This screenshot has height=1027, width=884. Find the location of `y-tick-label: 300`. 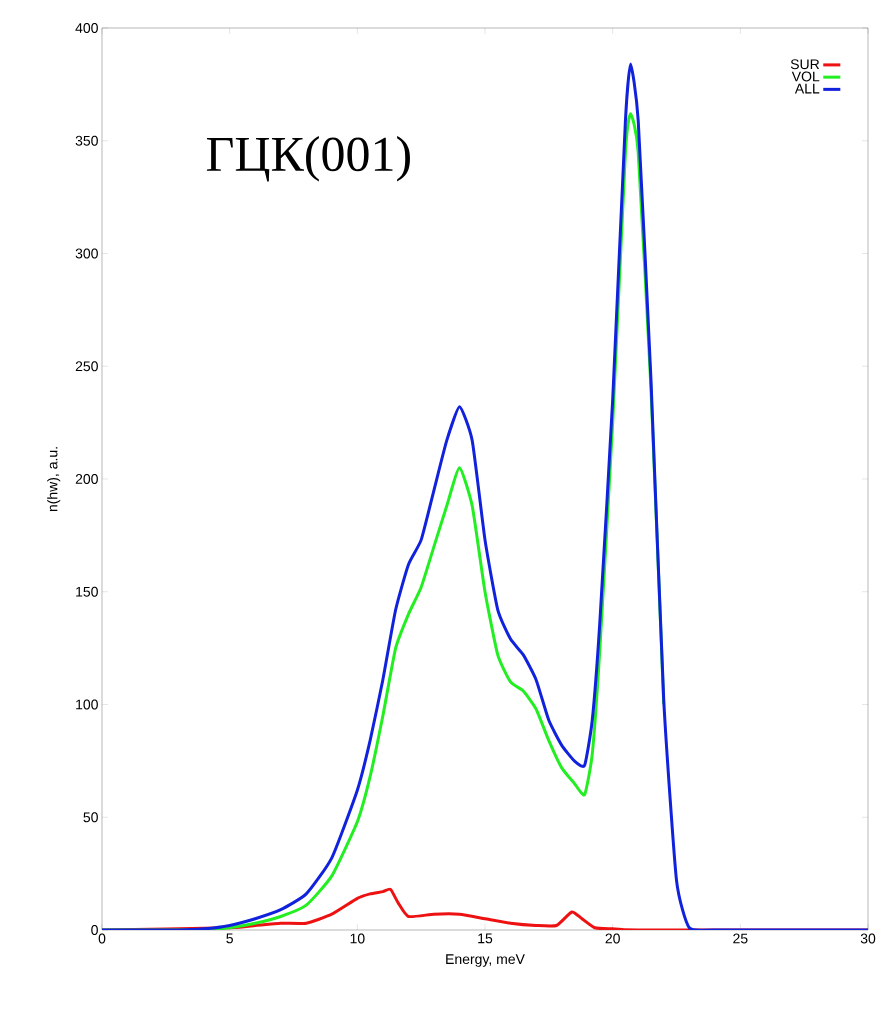

y-tick-label: 300 is located at coordinates (86, 253).